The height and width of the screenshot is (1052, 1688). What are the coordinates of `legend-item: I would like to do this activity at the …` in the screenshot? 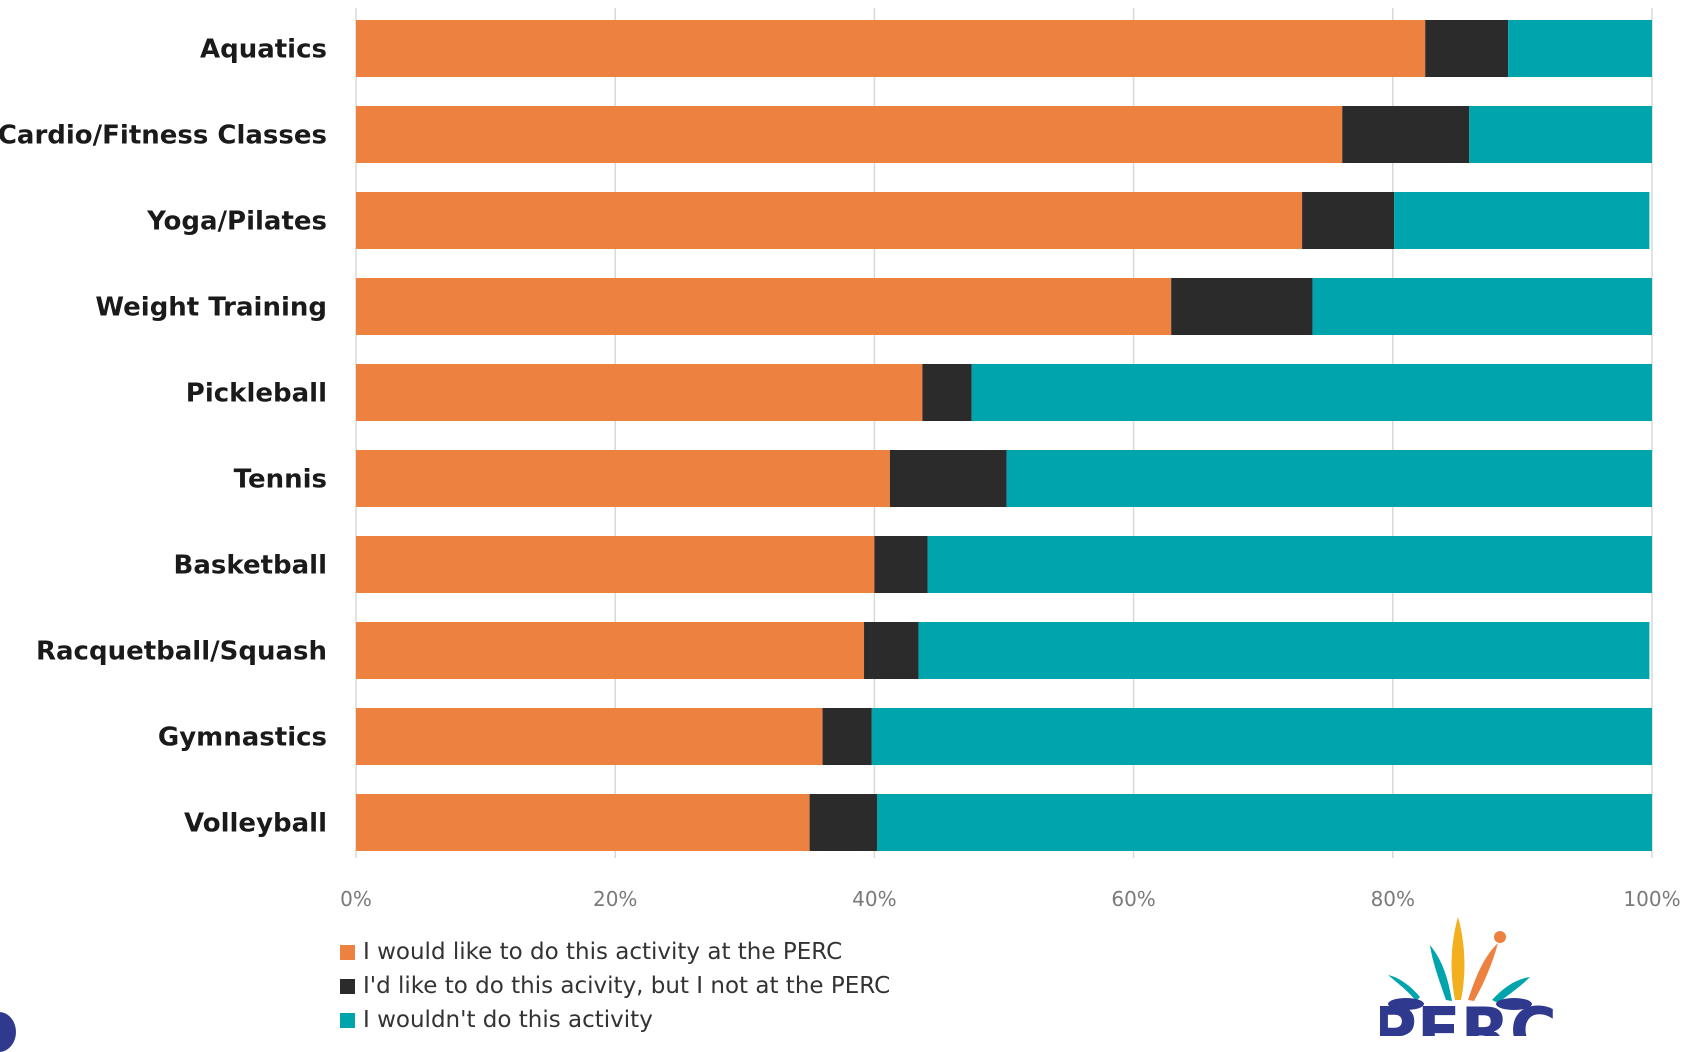 It's located at (615, 952).